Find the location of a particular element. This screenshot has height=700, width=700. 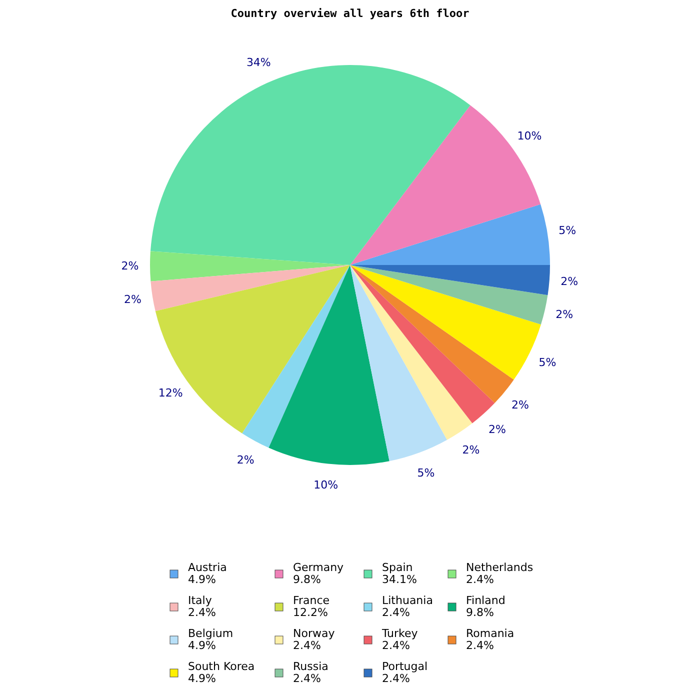

legend-label: Netherlands is located at coordinates (500, 567).